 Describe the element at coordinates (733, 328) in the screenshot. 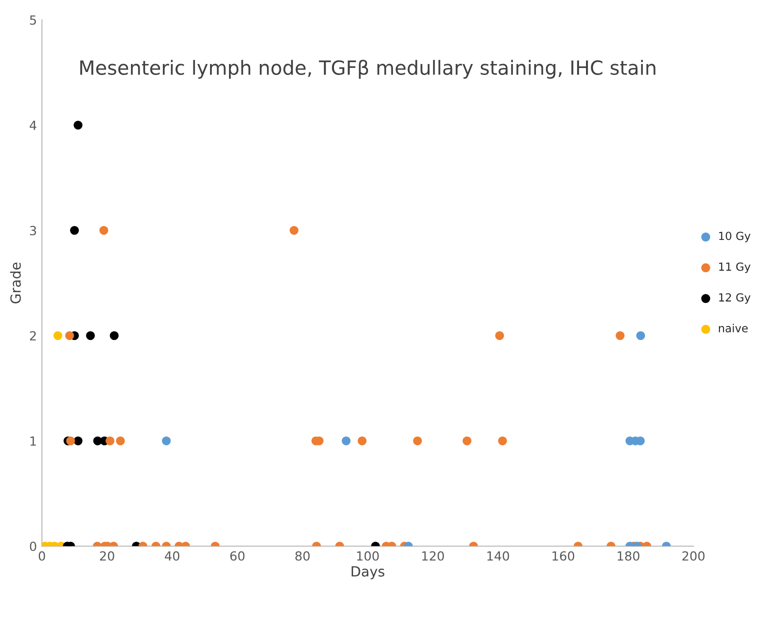

I see `legend-label: naive` at that location.